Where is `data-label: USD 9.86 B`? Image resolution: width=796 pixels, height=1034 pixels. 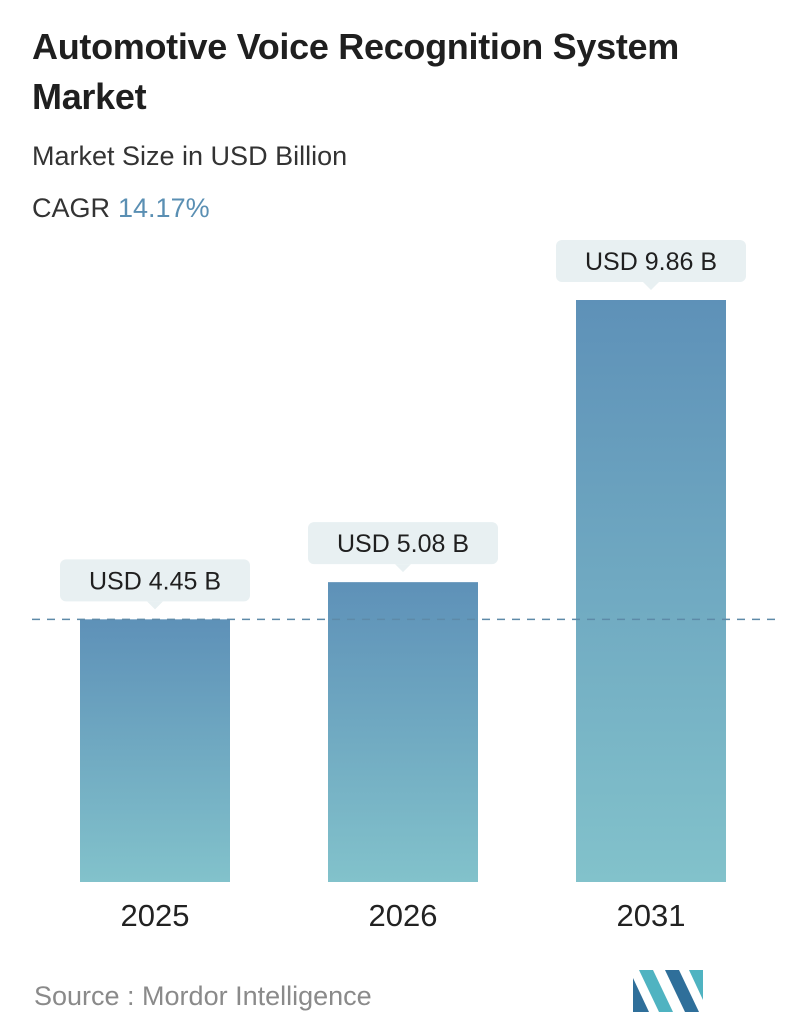
data-label: USD 9.86 B is located at coordinates (651, 262).